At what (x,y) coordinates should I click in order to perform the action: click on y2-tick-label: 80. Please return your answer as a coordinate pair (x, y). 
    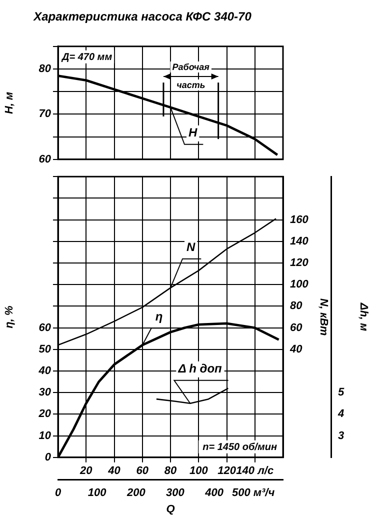
    Looking at the image, I should click on (297, 306).